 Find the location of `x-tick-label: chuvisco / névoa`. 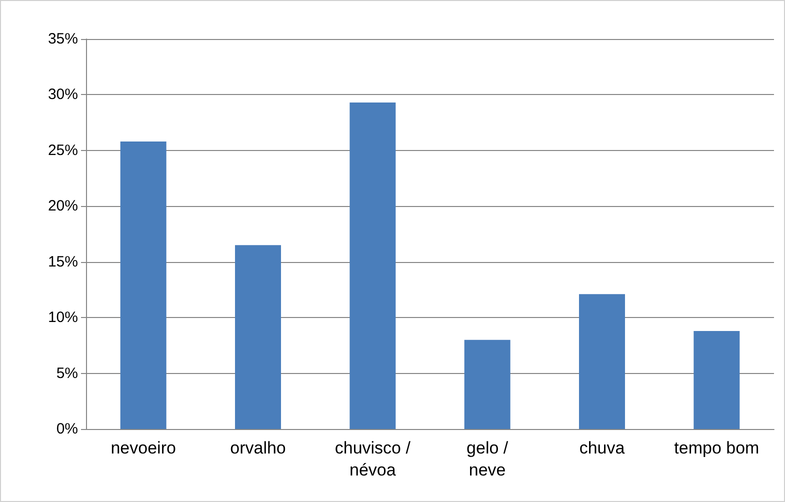

x-tick-label: chuvisco / névoa is located at coordinates (372, 459).